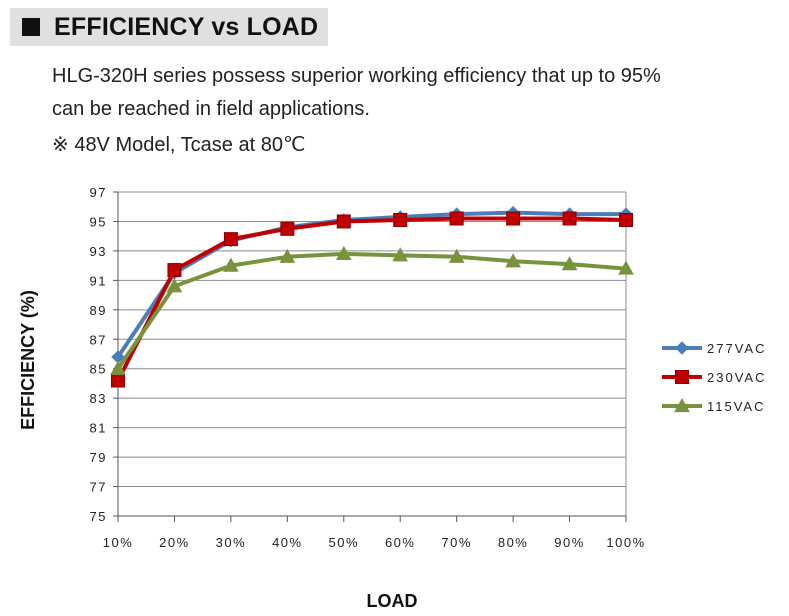 This screenshot has height=616, width=789. I want to click on description-line-3: ※ 48V Model, Tcase at 80℃, so click(179, 145).